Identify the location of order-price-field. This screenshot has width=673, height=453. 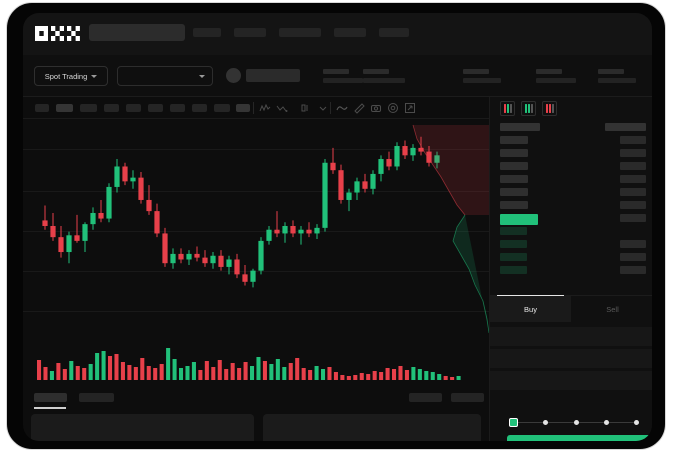
(571, 336).